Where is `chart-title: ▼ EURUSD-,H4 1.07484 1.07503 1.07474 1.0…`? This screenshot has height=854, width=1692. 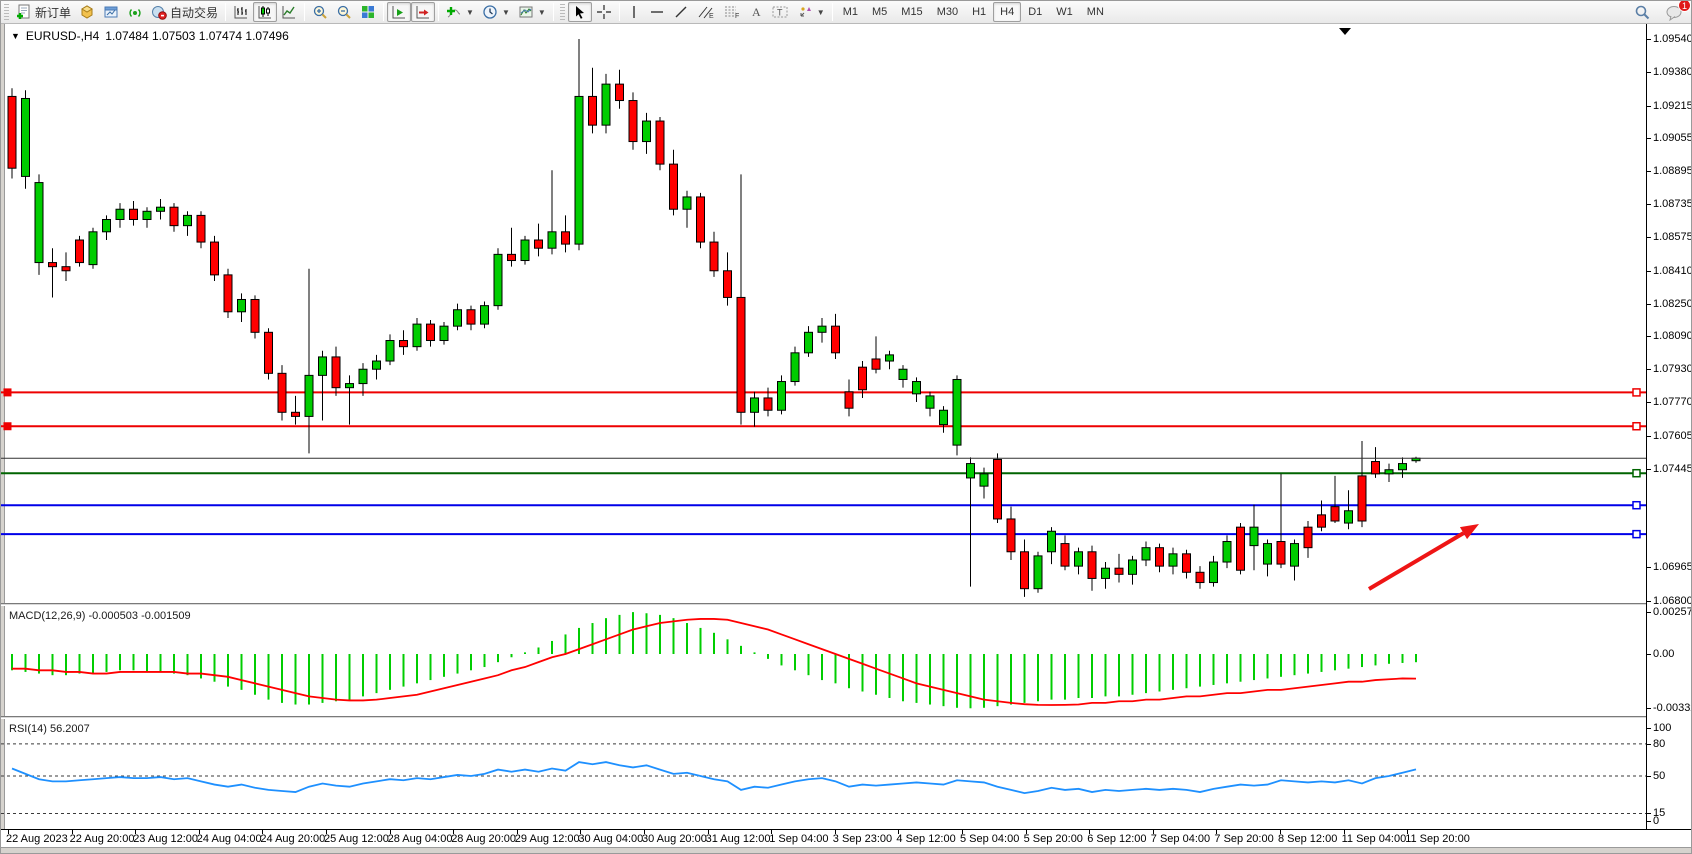 chart-title: ▼ EURUSD-,H4 1.07484 1.07503 1.07474 1.0… is located at coordinates (150, 36).